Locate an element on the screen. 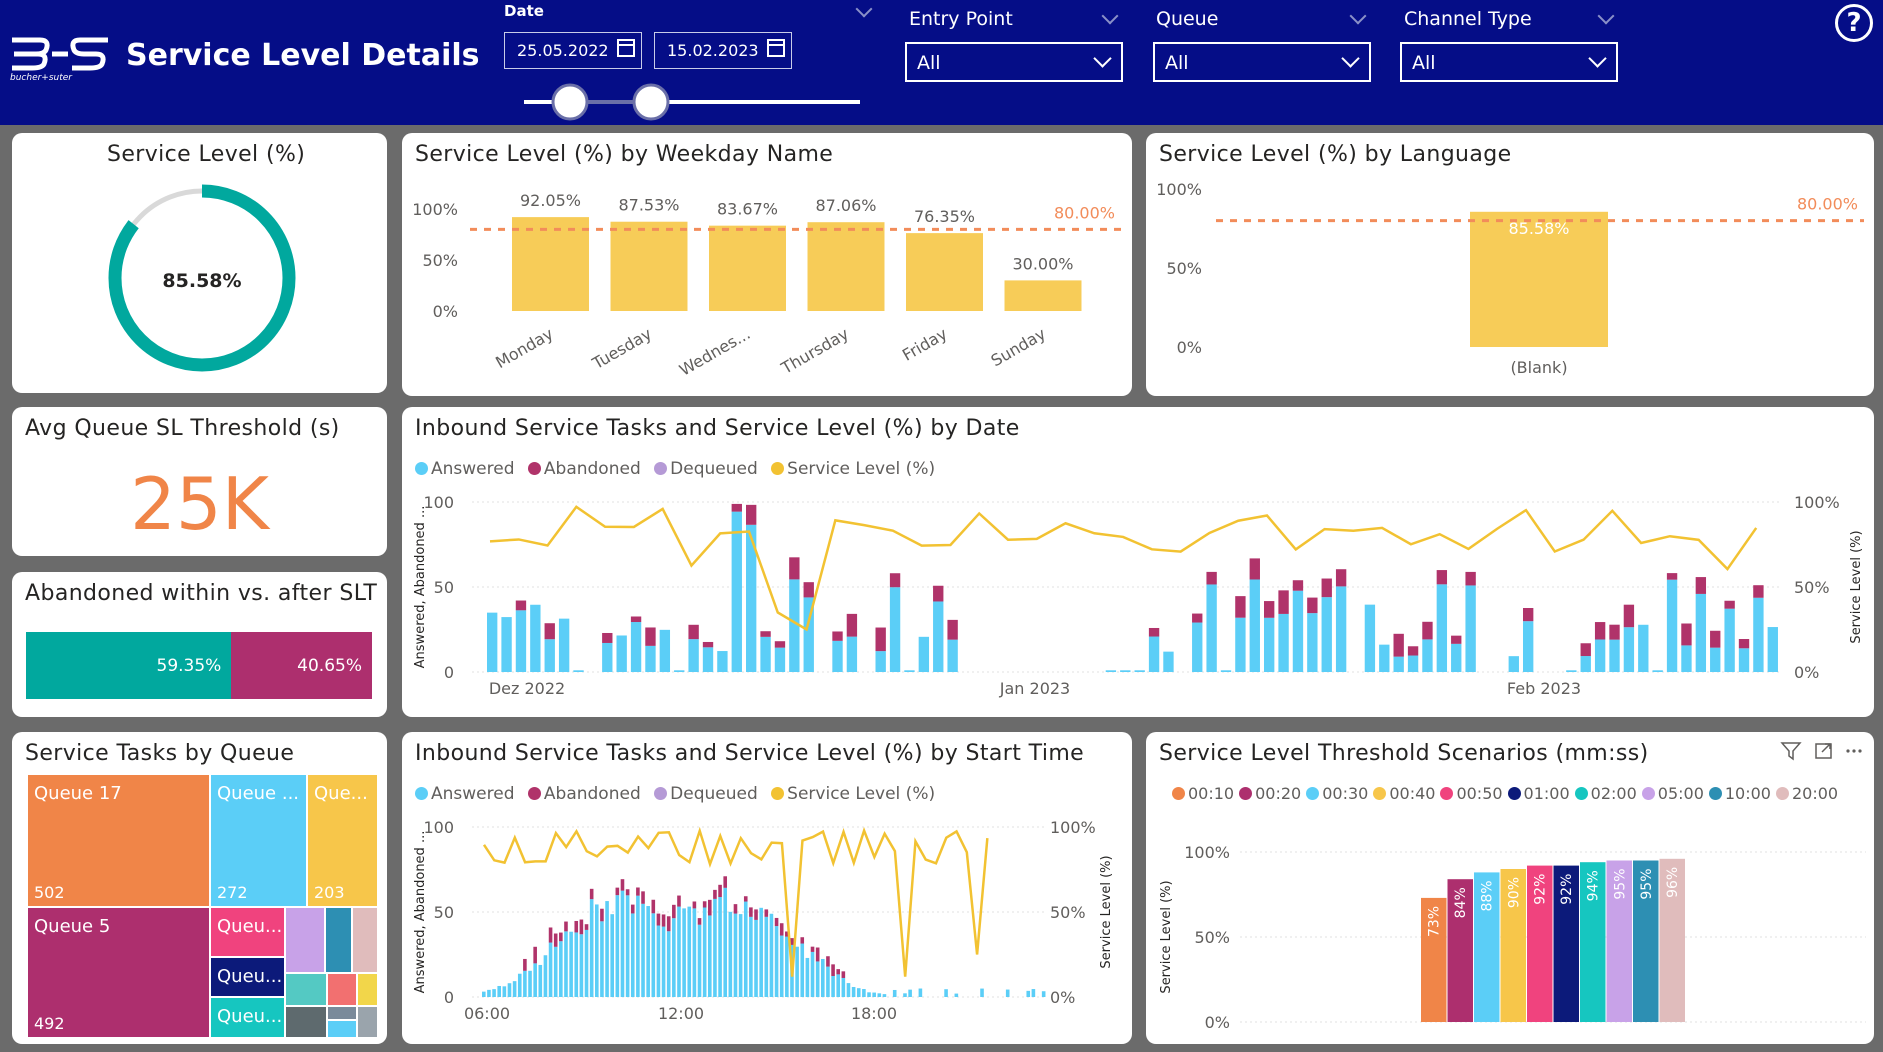 The image size is (1883, 1052). abandoned-within-bar: 59.35% is located at coordinates (129, 665).